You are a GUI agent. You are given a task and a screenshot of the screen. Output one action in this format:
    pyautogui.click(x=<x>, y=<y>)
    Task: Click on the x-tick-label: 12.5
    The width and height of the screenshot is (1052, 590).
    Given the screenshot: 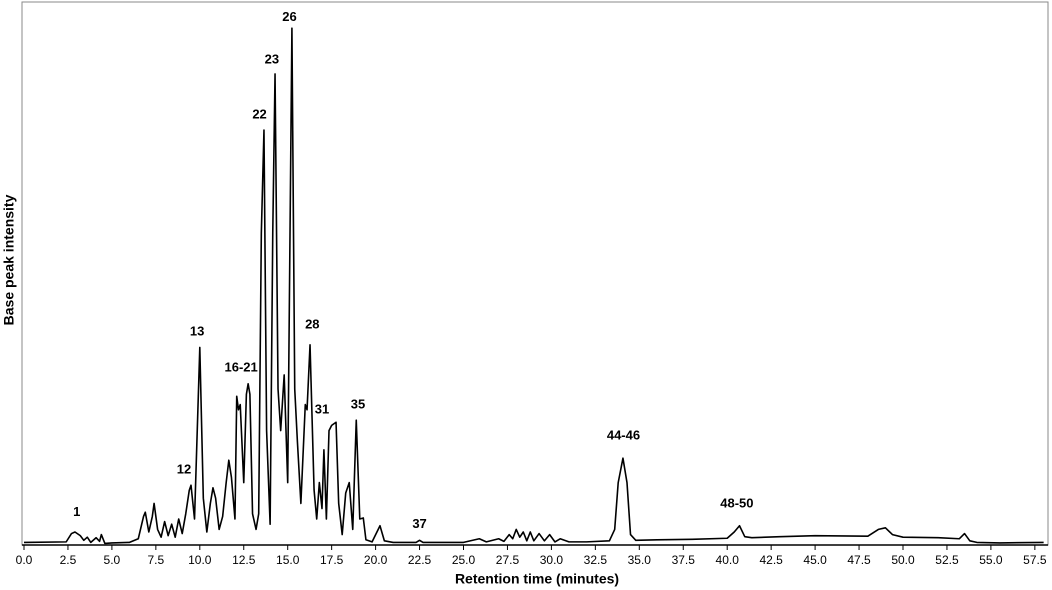 What is the action you would take?
    pyautogui.click(x=244, y=560)
    